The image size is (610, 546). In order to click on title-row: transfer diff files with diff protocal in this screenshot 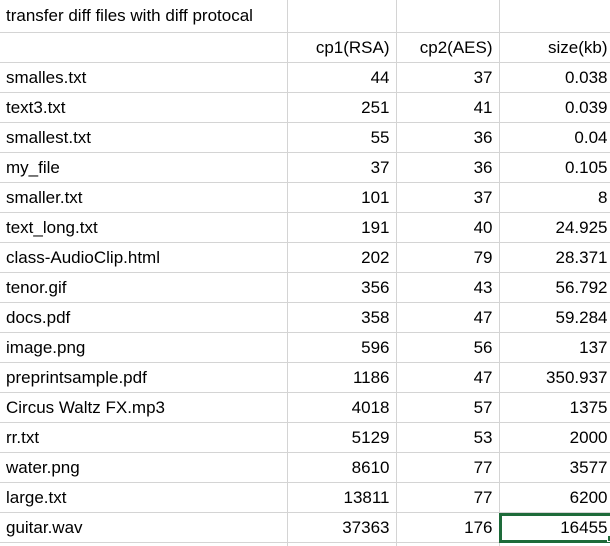, I will do `click(305, 16)`.